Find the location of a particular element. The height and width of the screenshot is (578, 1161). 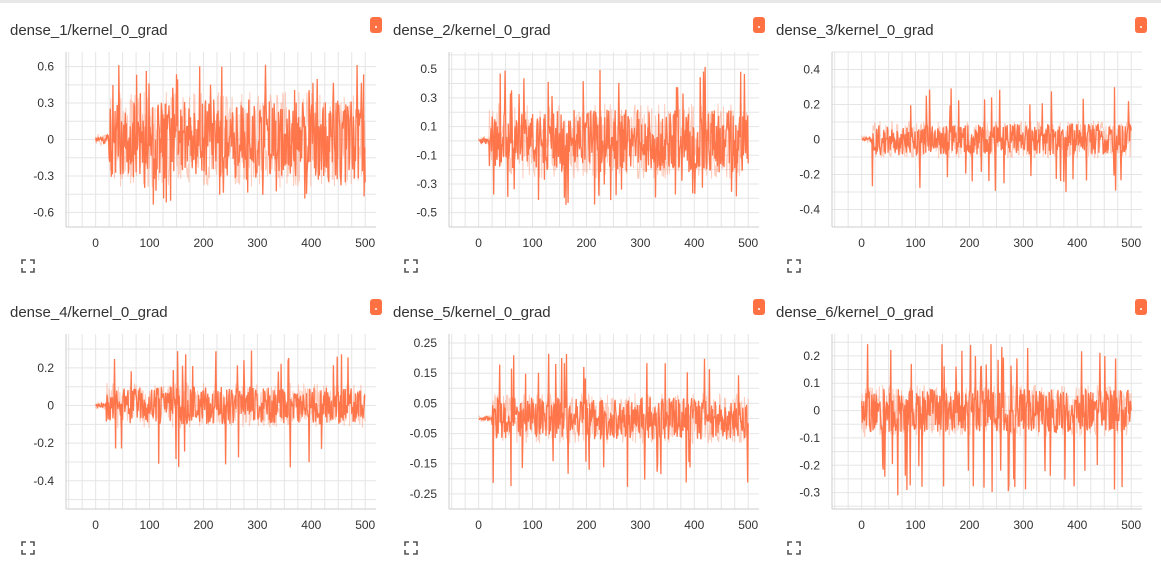

chart-title: dense_2/kernel_0_grad is located at coordinates (472, 30).